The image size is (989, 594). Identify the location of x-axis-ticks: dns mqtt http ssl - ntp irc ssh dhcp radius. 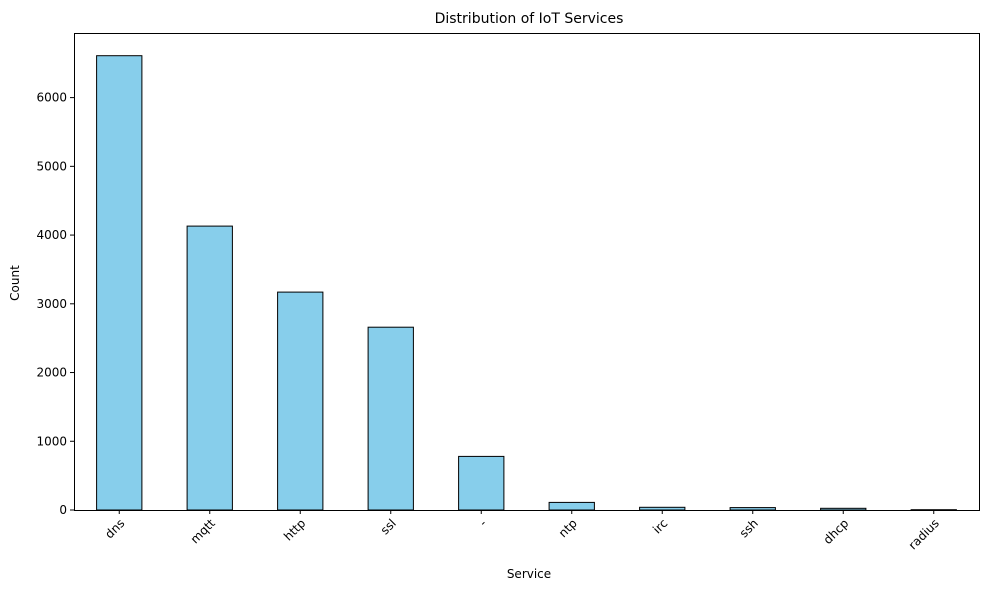
(522, 531).